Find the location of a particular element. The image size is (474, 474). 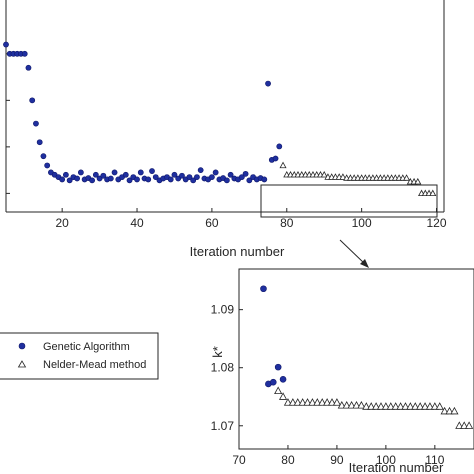

inset-y-ticks: 1.07 1.08 1.09 is located at coordinates (227, 368).